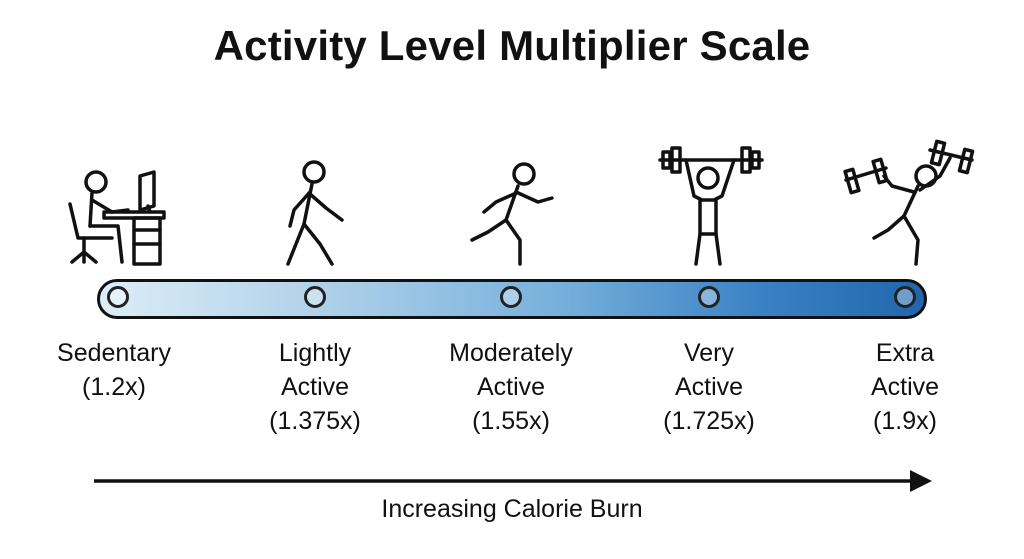 This screenshot has width=1024, height=559. What do you see at coordinates (315, 213) in the screenshot?
I see `walking-person-icon` at bounding box center [315, 213].